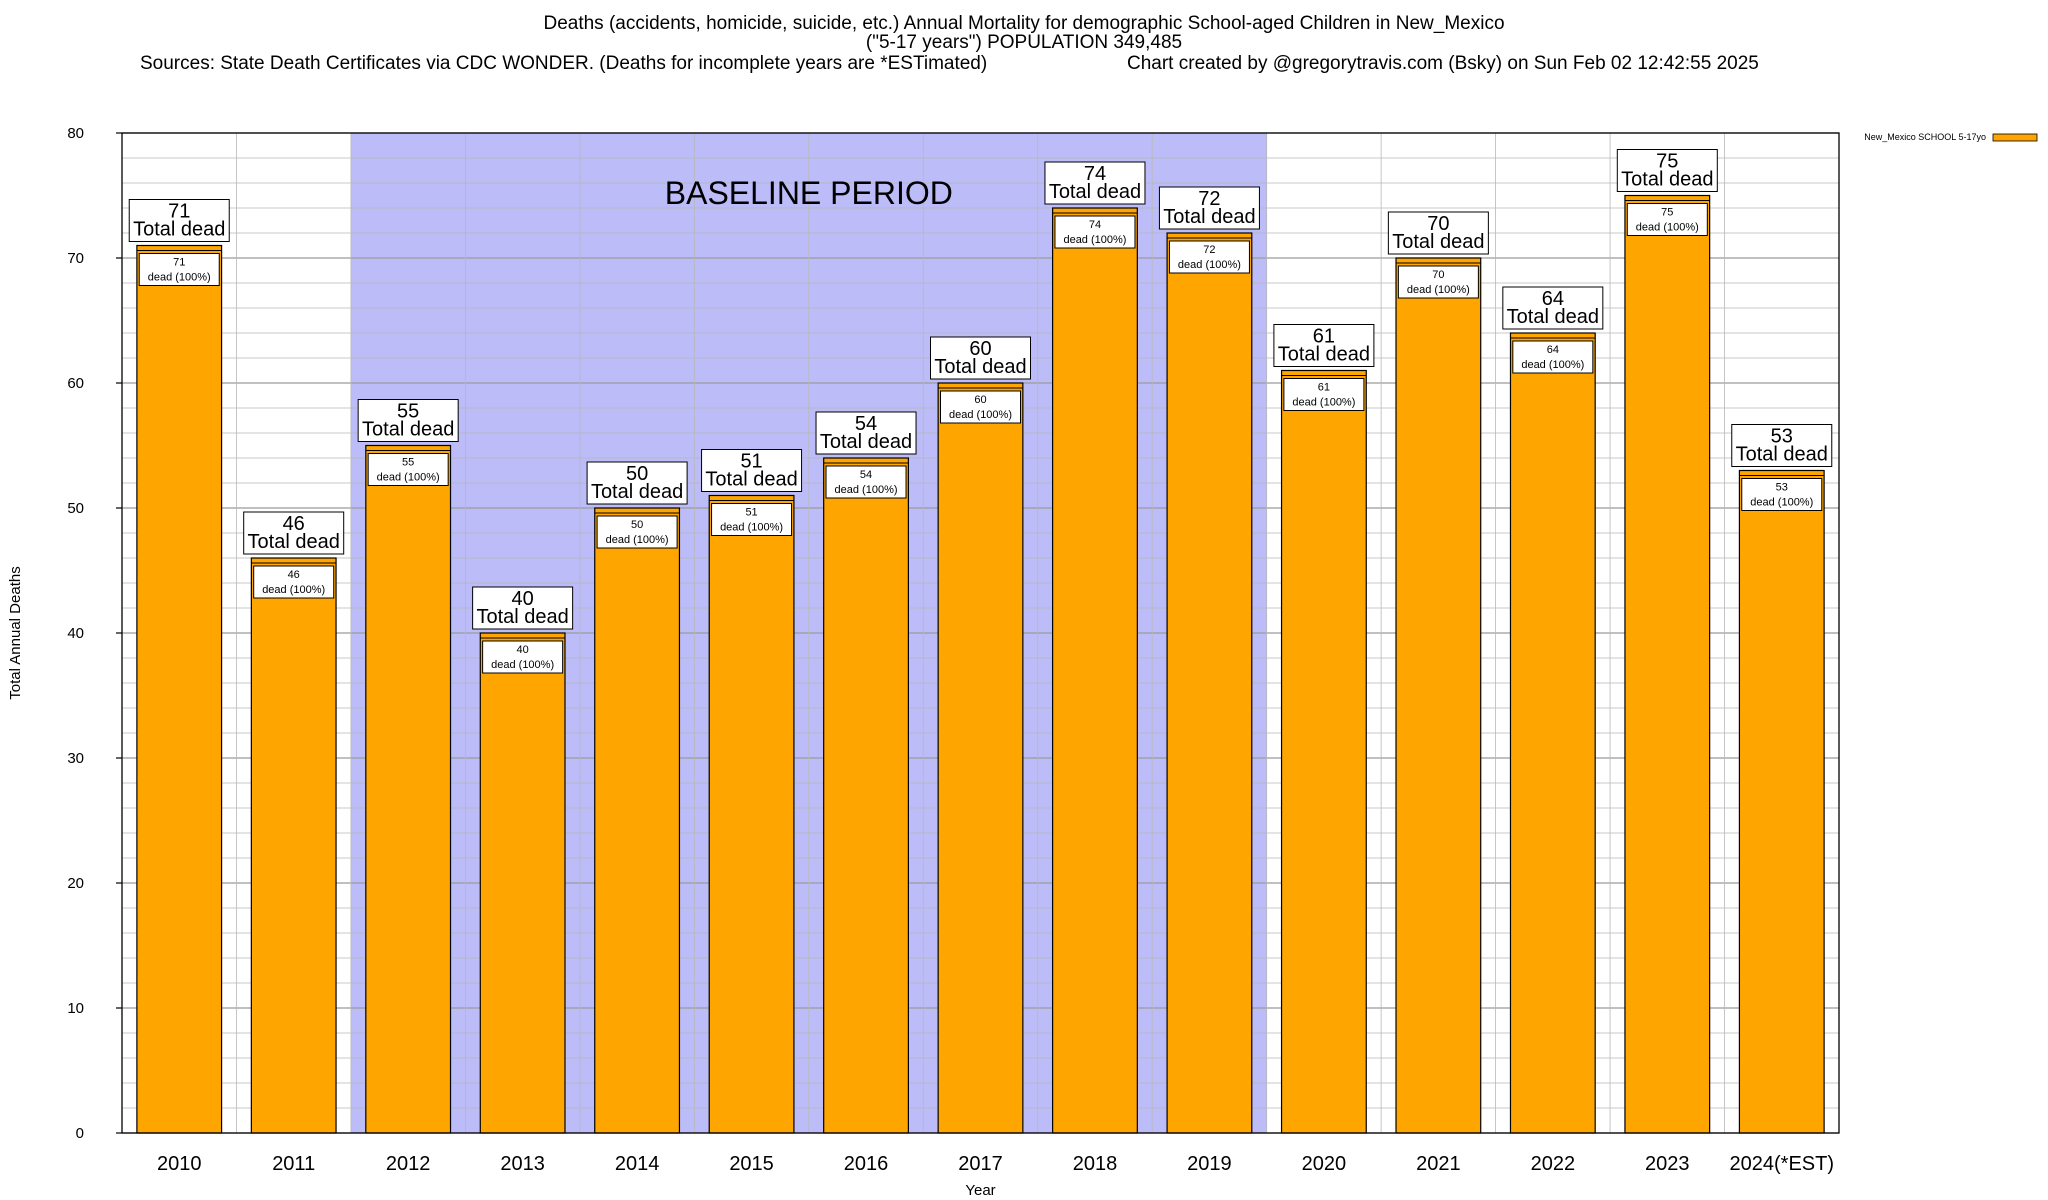  What do you see at coordinates (1024, 42) in the screenshot?
I see `chart-subtitle: ("5-17 years") POPULATION 349,485` at bounding box center [1024, 42].